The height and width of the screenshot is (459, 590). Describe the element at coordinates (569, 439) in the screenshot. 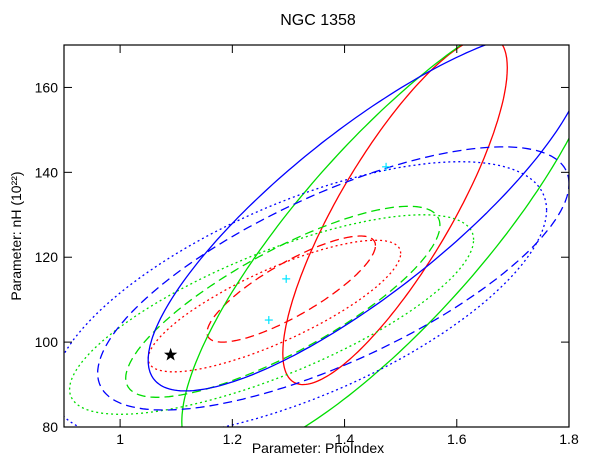

I see `x-tick-label: 1.8` at that location.